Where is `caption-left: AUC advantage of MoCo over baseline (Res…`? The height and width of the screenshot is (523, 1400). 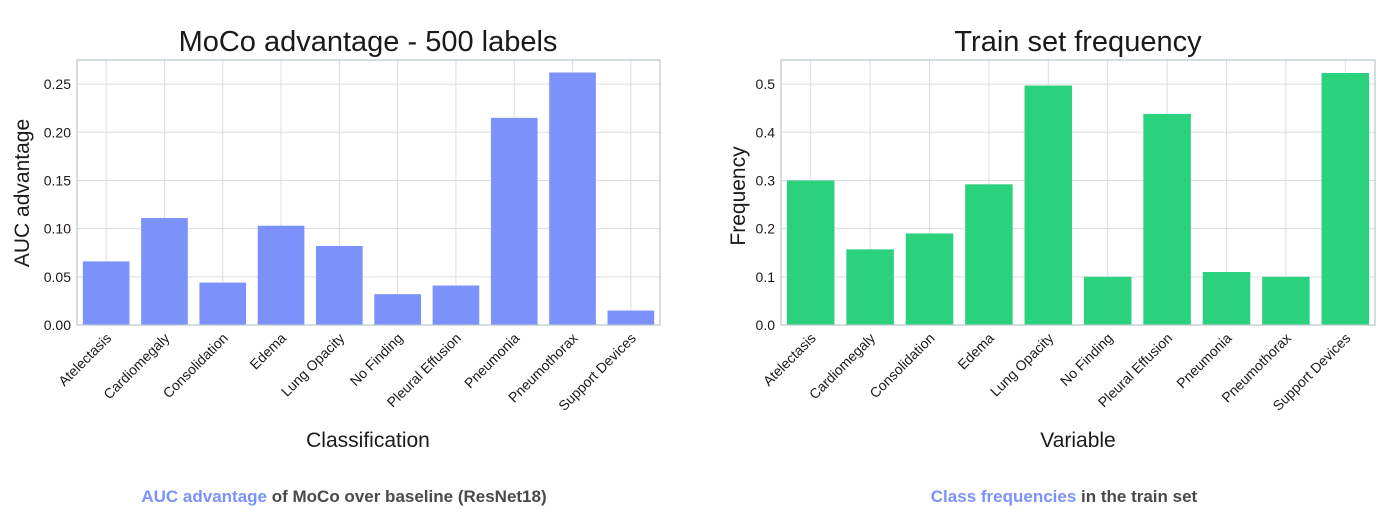
caption-left: AUC advantage of MoCo over baseline (Res… is located at coordinates (343, 497).